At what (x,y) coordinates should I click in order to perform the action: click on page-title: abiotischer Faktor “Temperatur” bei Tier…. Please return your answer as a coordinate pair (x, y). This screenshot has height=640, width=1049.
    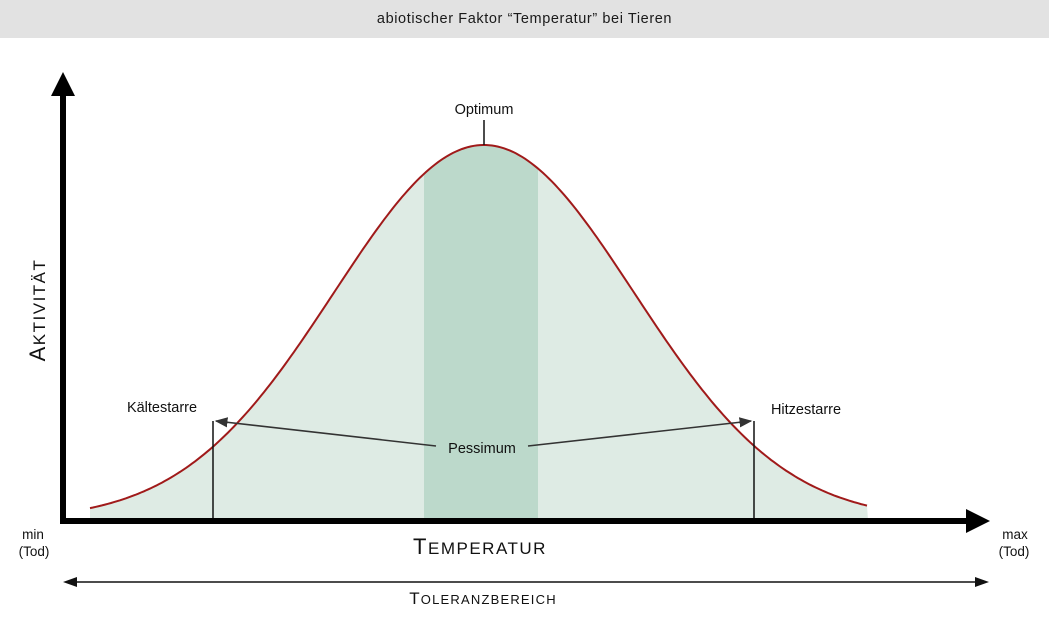
    Looking at the image, I should click on (524, 19).